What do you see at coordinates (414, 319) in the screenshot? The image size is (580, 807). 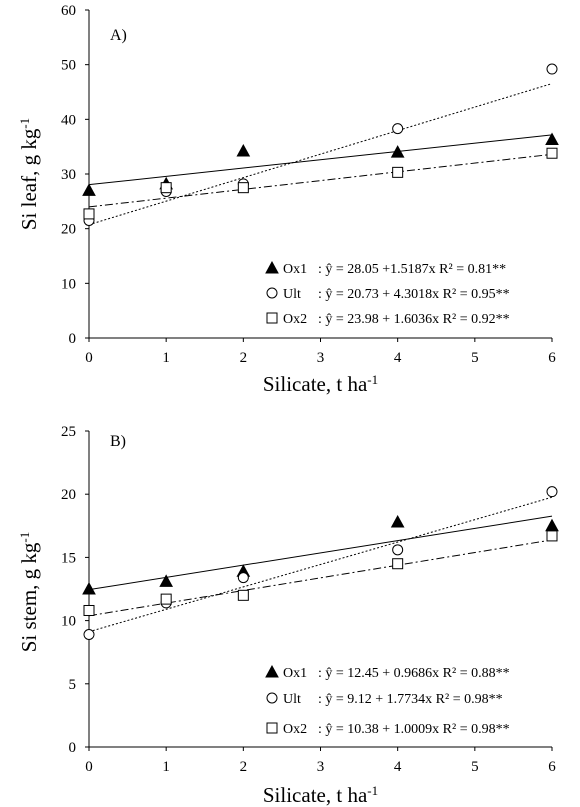 I see `legend-equation-ox2: : ŷ = 23.98 + 1.6036x R² = 0.92**` at bounding box center [414, 319].